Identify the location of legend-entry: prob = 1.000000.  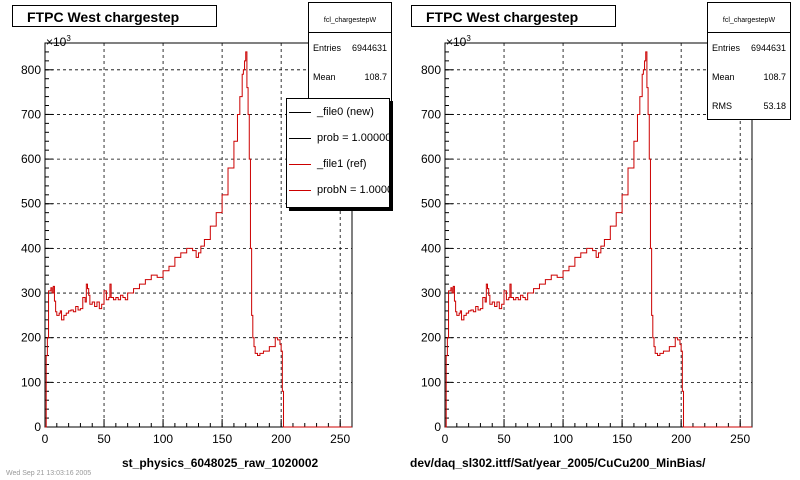
(338, 138).